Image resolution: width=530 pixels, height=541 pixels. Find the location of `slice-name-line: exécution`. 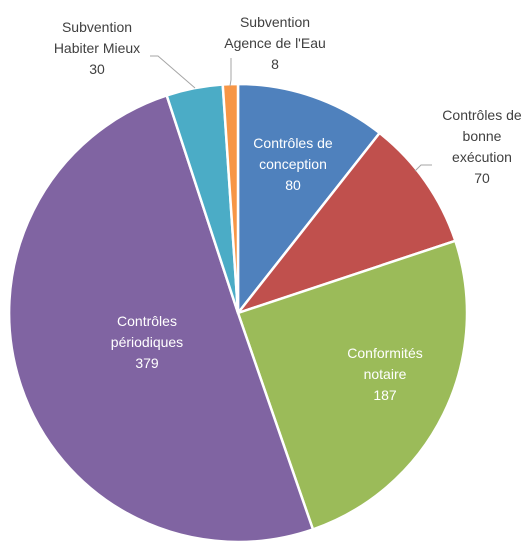

slice-name-line: exécution is located at coordinates (482, 157).